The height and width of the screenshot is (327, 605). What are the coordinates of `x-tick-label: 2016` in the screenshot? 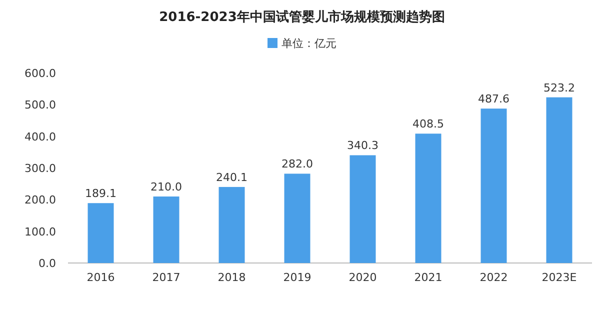 It's located at (100, 277).